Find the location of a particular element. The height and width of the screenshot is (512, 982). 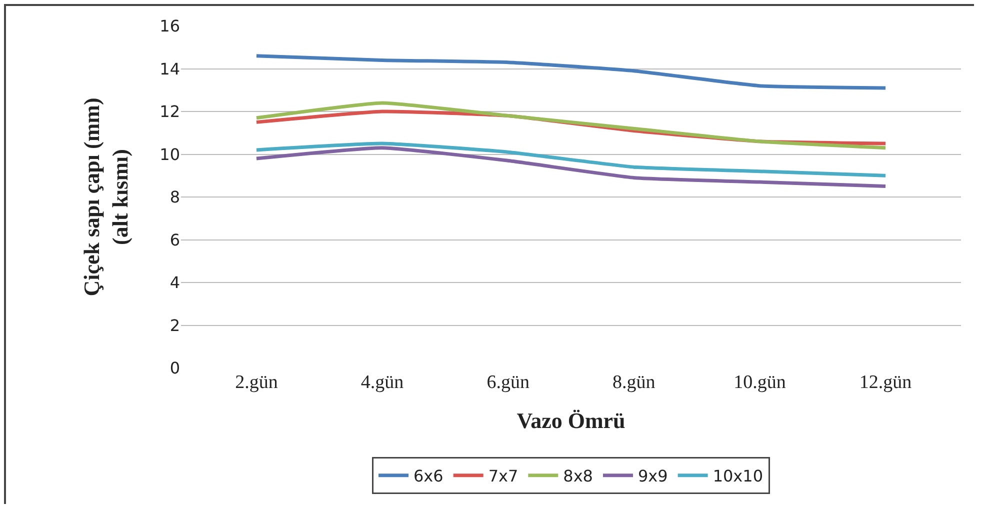

y-tick-label: 2 is located at coordinates (175, 325).